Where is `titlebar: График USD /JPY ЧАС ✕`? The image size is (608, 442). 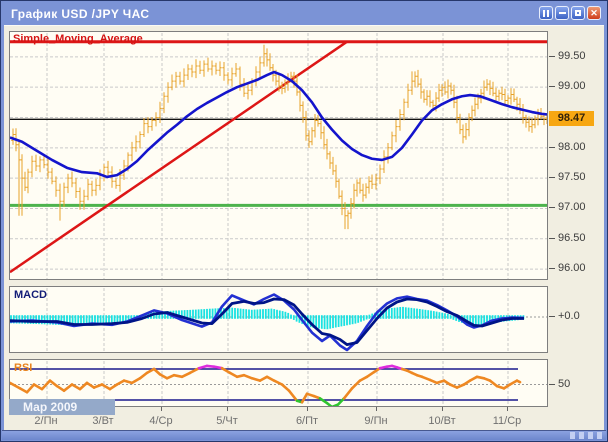
titlebar: График USD /JPY ЧАС ✕ is located at coordinates (304, 13).